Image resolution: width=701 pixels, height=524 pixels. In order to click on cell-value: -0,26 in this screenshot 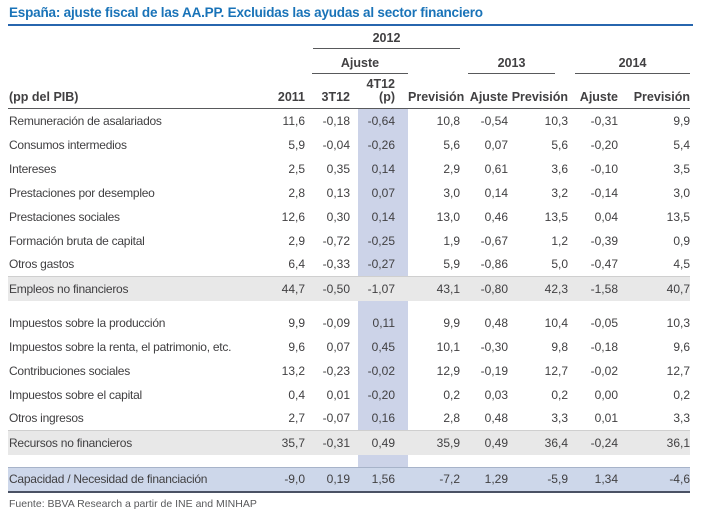, I will do `click(383, 144)`.